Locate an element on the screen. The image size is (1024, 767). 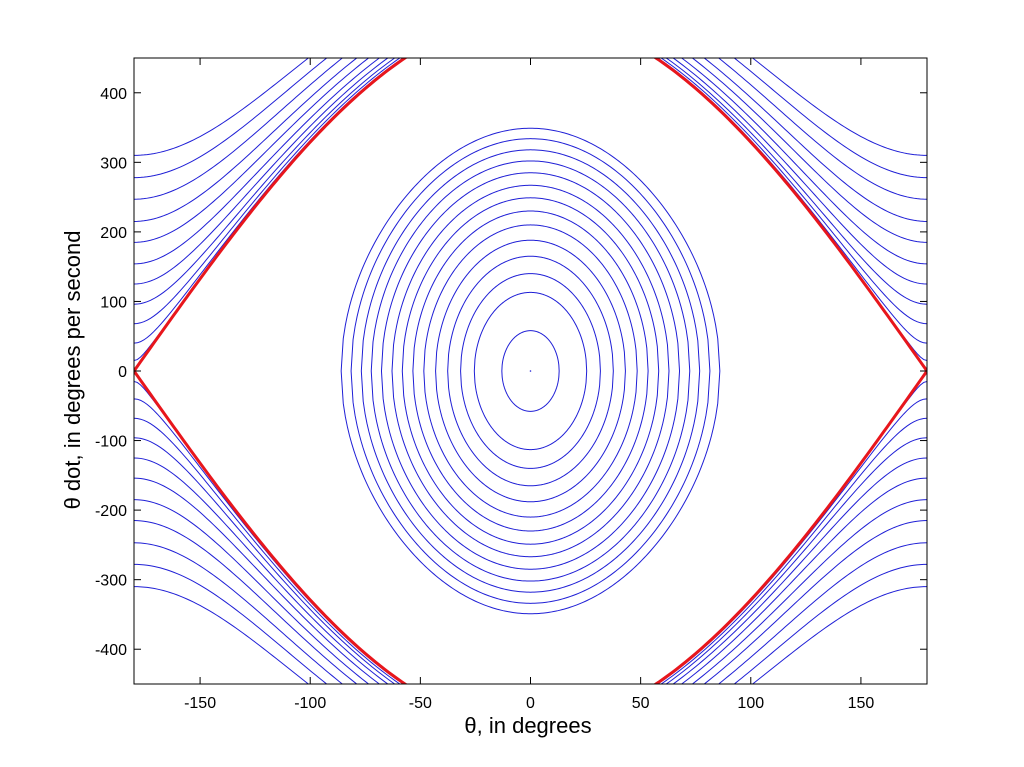
center-point is located at coordinates (530, 371).